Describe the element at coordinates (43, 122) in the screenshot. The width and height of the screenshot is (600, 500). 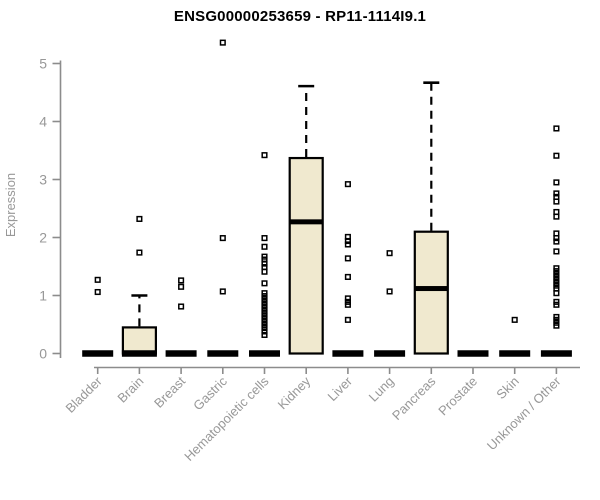
I see `y-tick-label: 4` at that location.